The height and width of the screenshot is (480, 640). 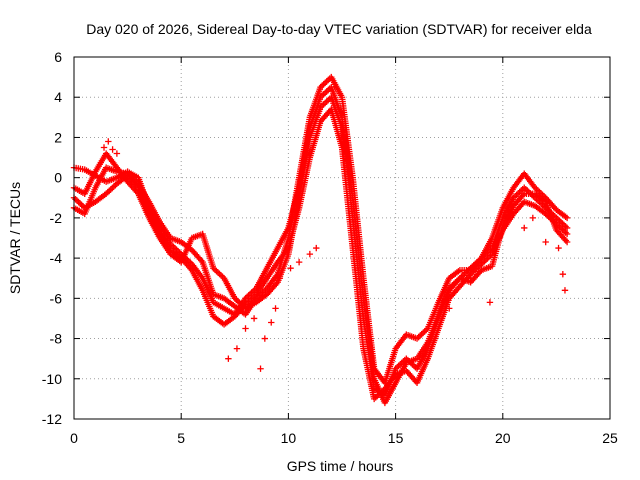 What do you see at coordinates (15, 238) in the screenshot?
I see `y-axis-label: SDTVAR / TECUs` at bounding box center [15, 238].